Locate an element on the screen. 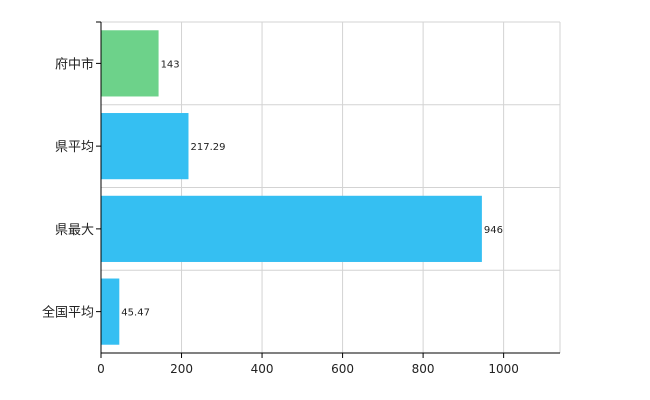 This screenshot has width=650, height=400. x-tick-label: 800 is located at coordinates (423, 369).